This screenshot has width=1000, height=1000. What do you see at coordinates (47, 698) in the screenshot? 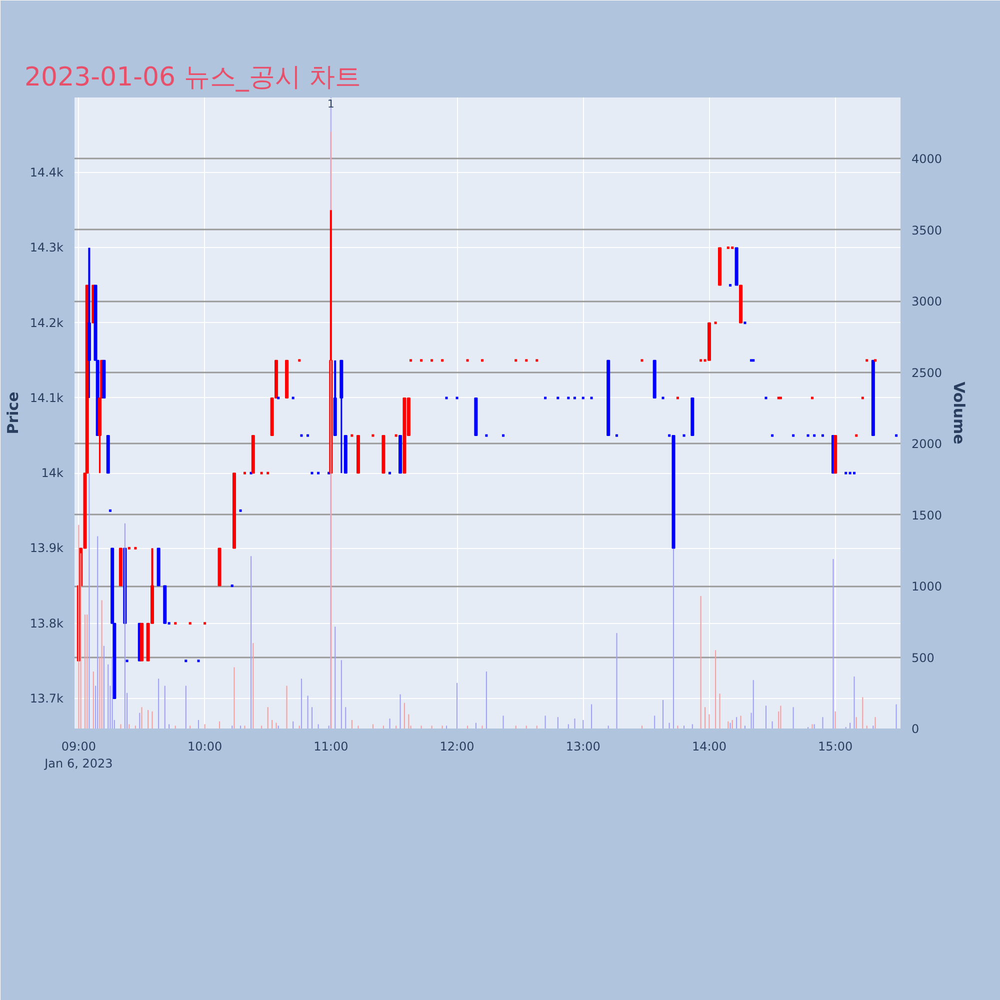
I see `y-tick-label: 13.7k` at bounding box center [47, 698].